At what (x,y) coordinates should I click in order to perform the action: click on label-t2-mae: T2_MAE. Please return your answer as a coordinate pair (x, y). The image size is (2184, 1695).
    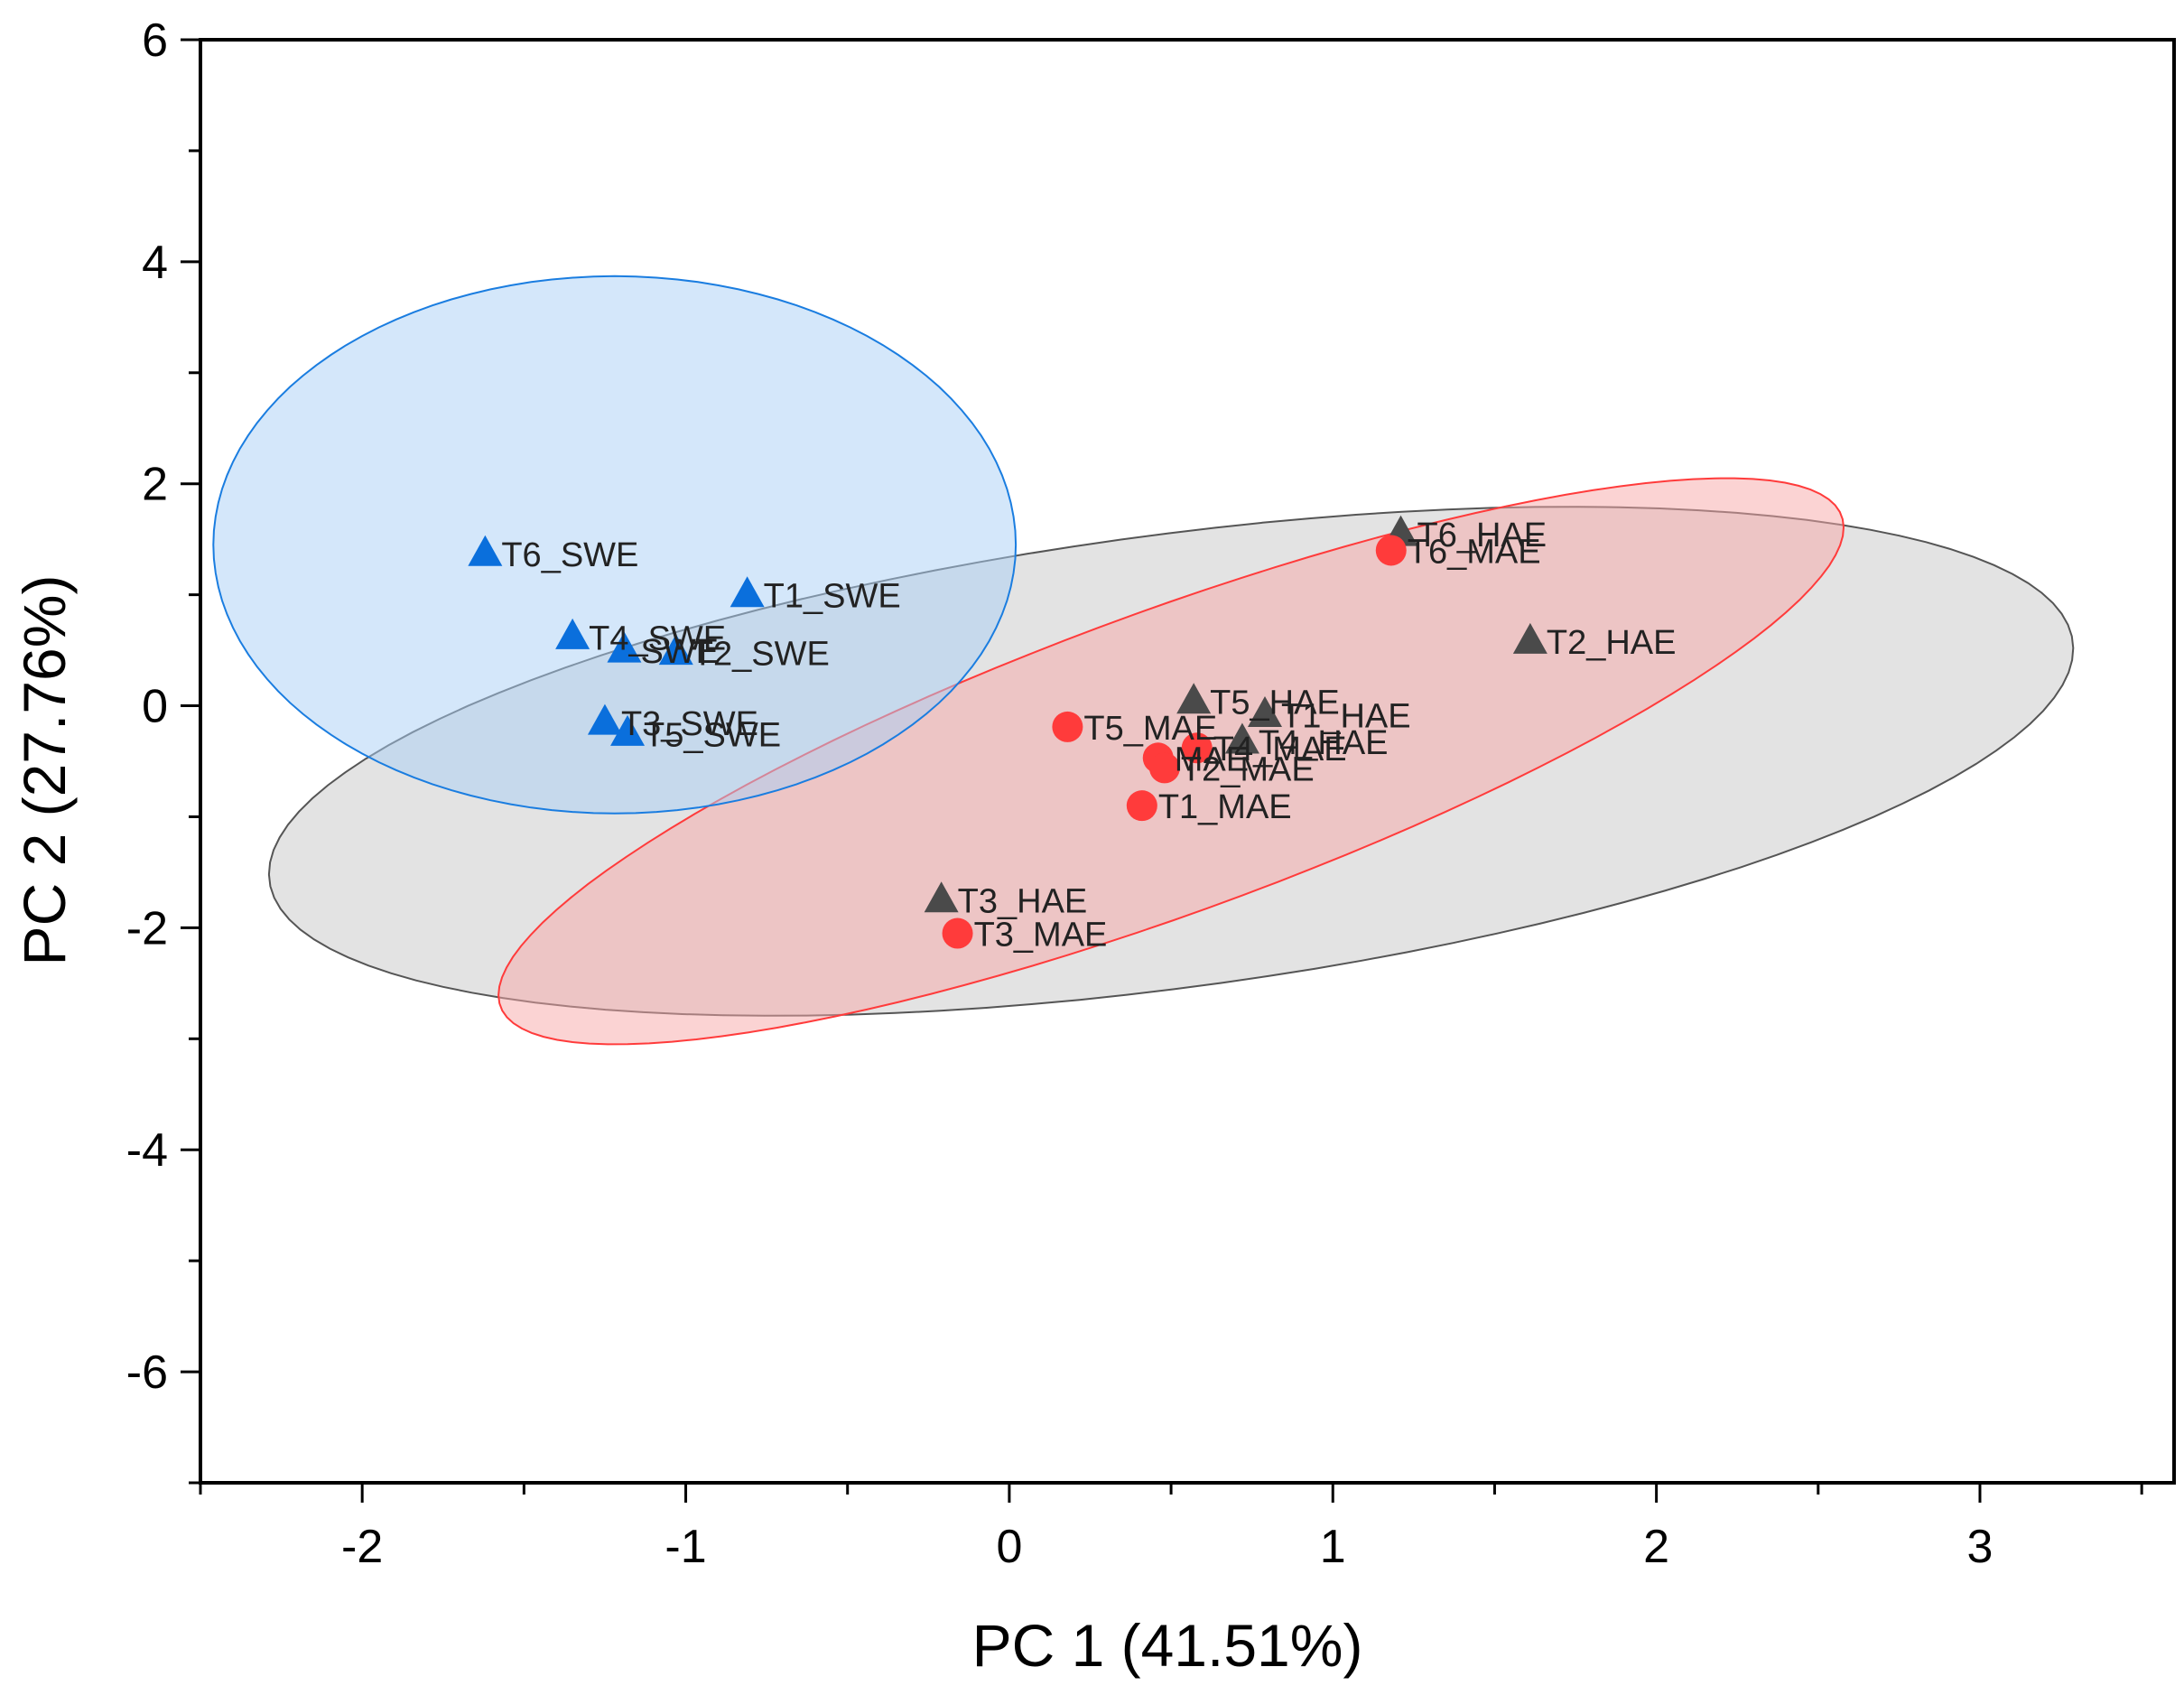
    Looking at the image, I should click on (1248, 769).